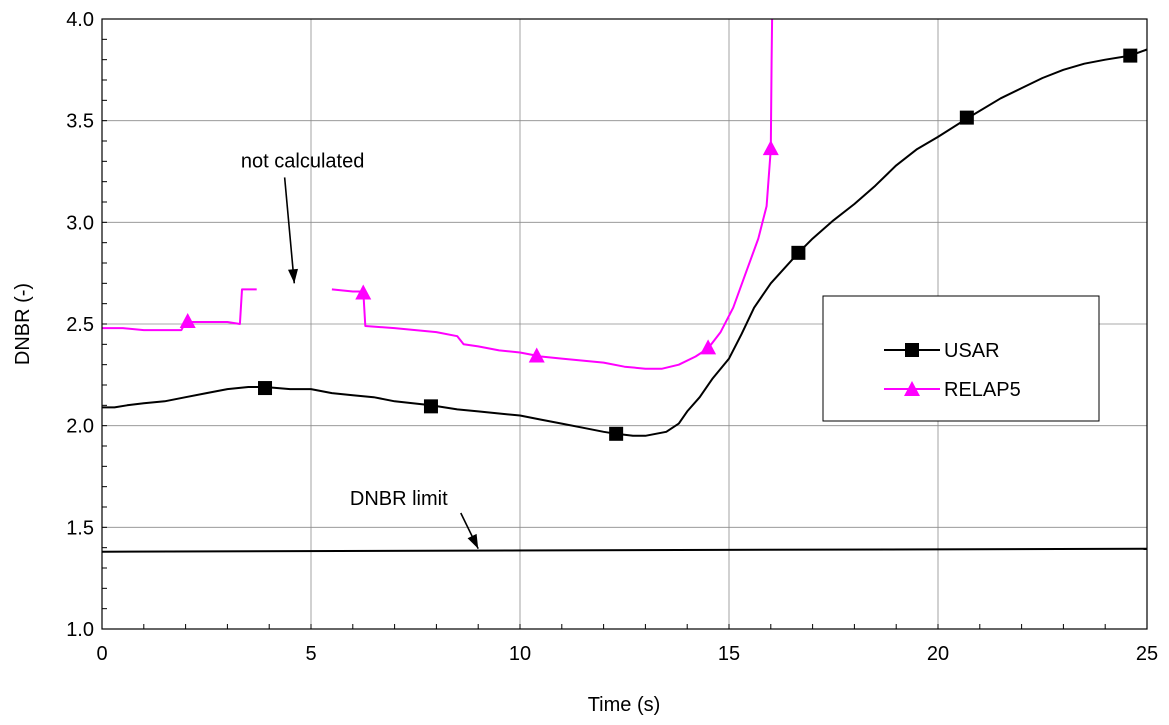 The height and width of the screenshot is (725, 1169). I want to click on legend-label-relap5: RELAP5, so click(982, 390).